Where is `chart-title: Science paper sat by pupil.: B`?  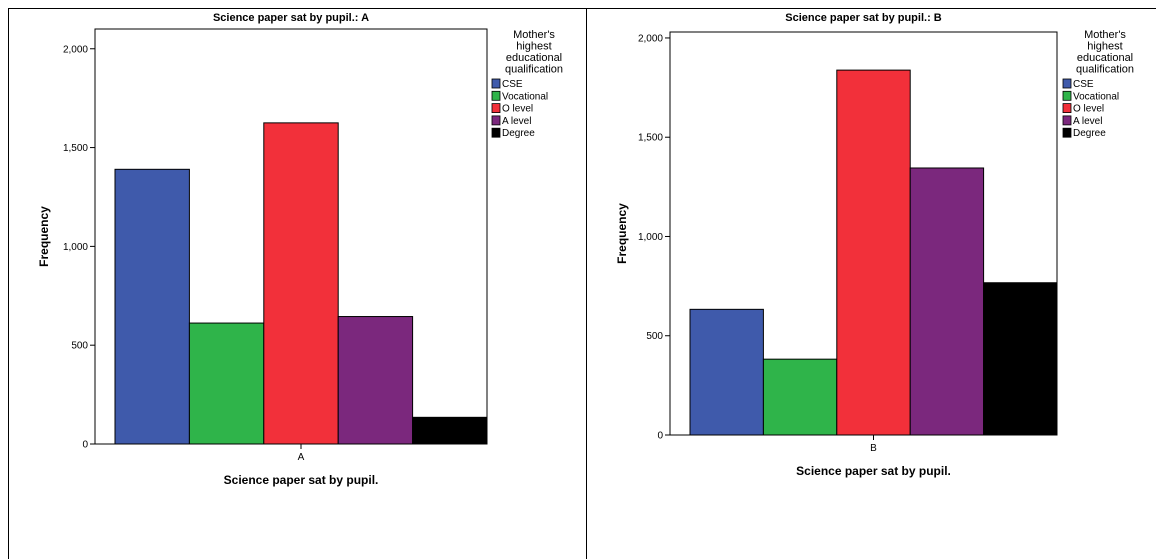
chart-title: Science paper sat by pupil.: B is located at coordinates (863, 18).